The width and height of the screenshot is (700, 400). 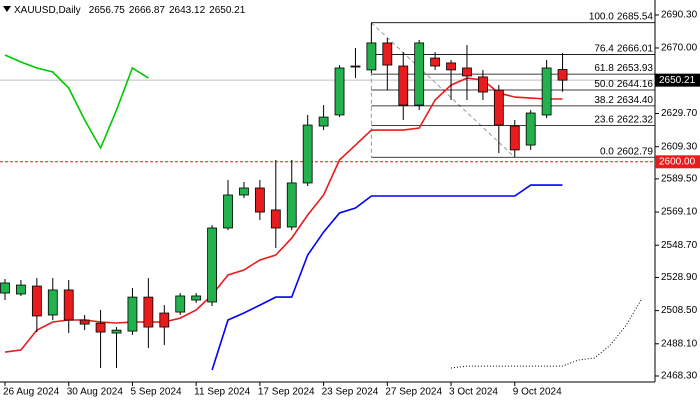 I want to click on fib-label: 100.0 2685.54, so click(x=621, y=16).